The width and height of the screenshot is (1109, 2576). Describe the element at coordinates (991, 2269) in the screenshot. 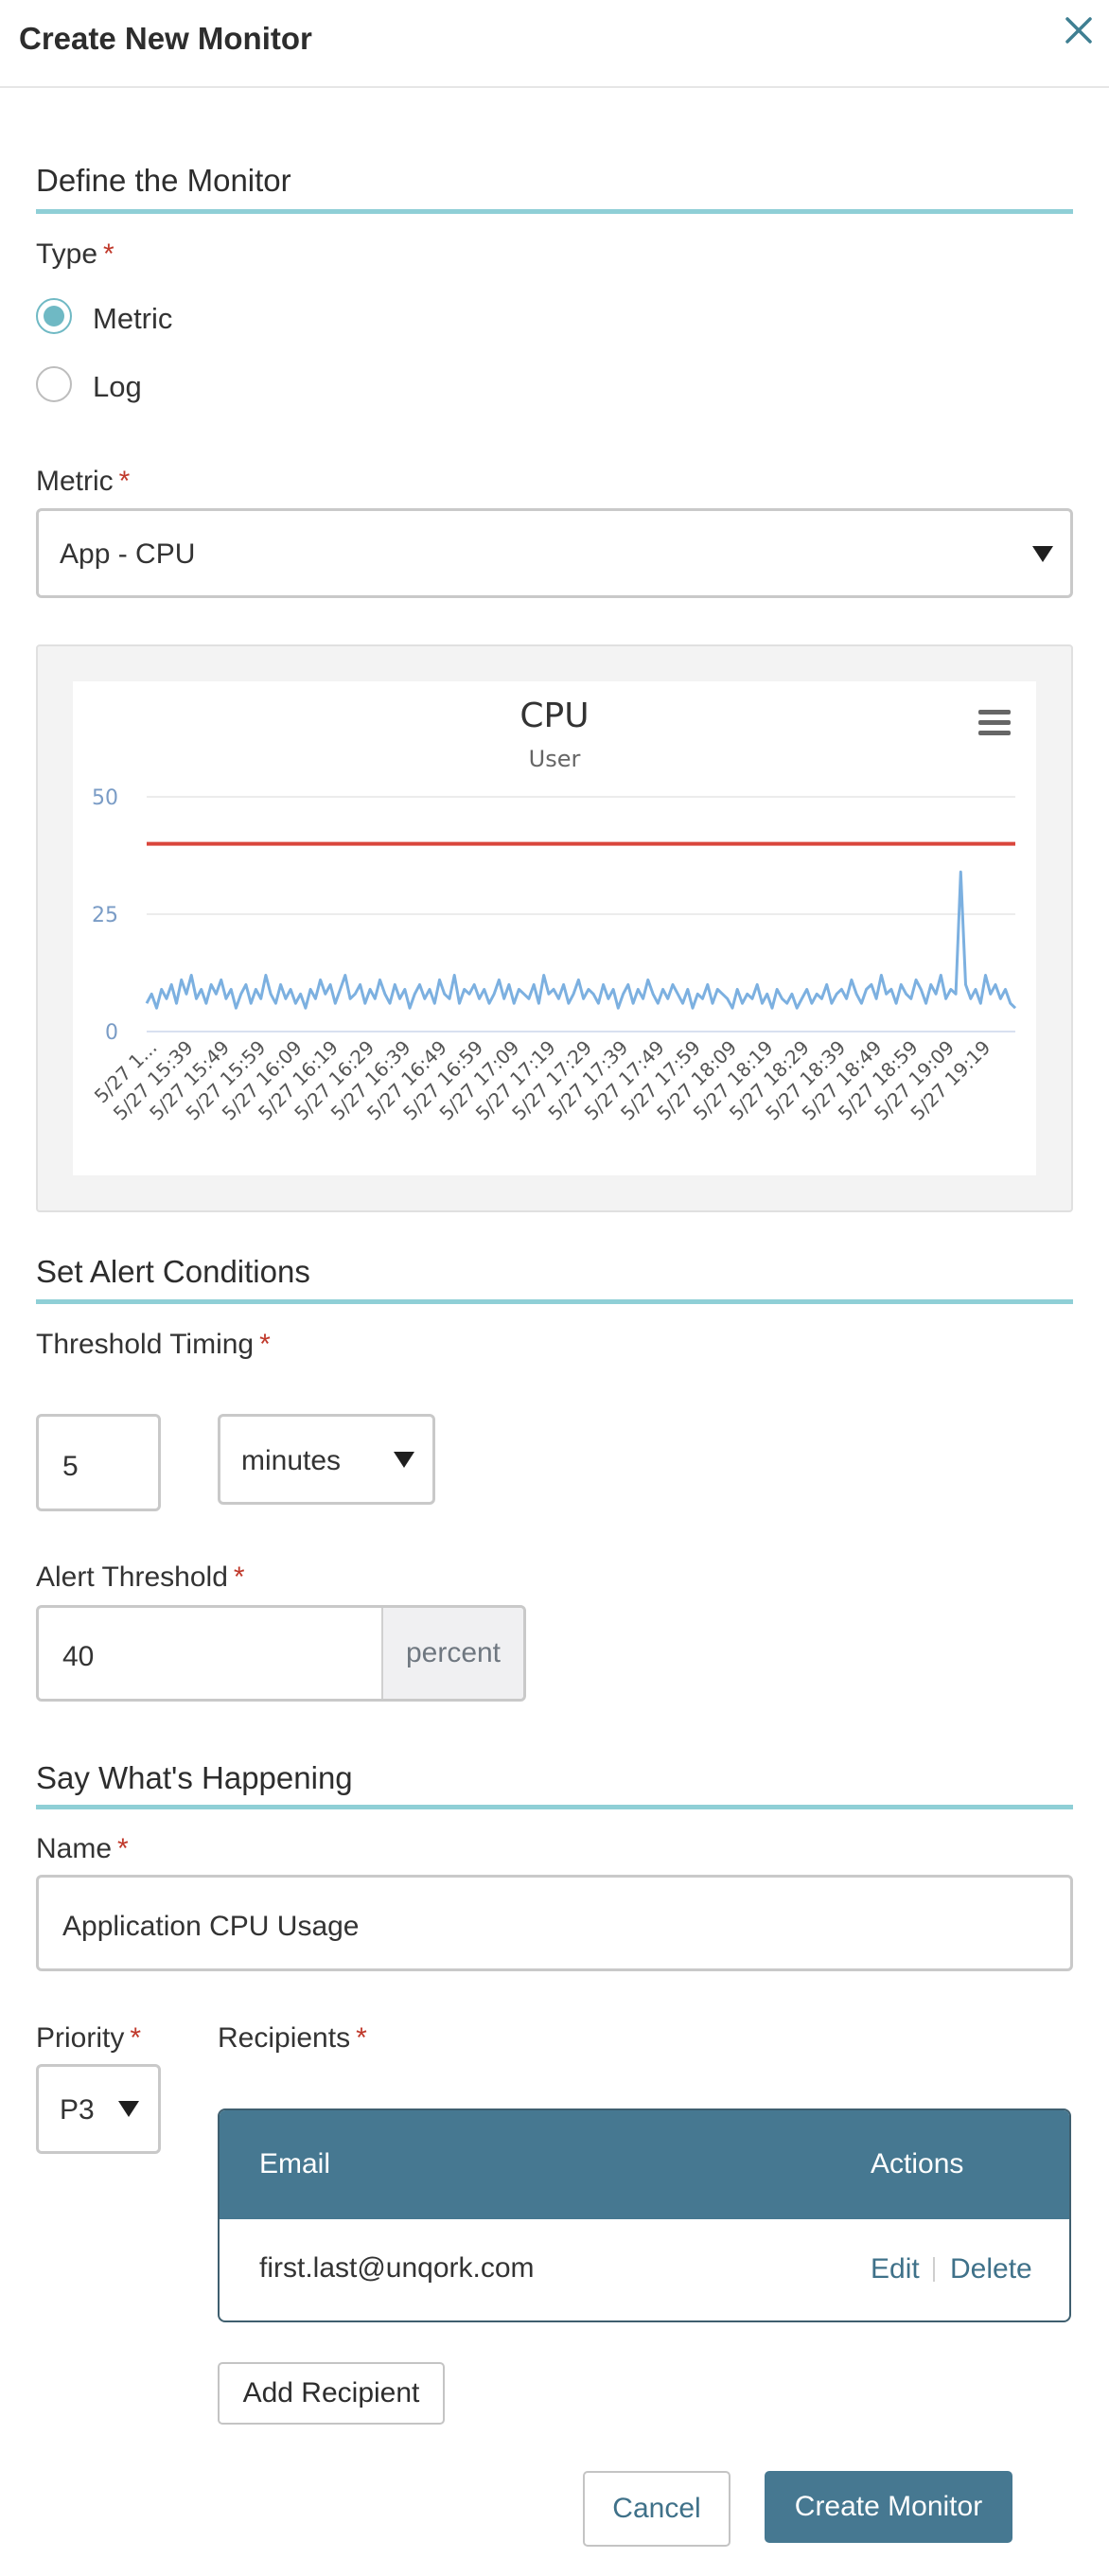

I see `delete-recipient-link: Delete` at that location.